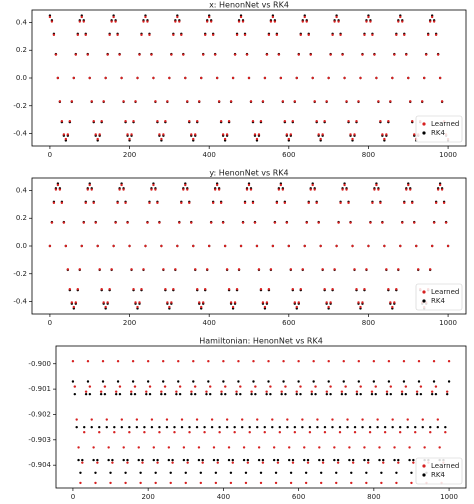  I want to click on y-tick-label: -0.902, so click(39, 414).